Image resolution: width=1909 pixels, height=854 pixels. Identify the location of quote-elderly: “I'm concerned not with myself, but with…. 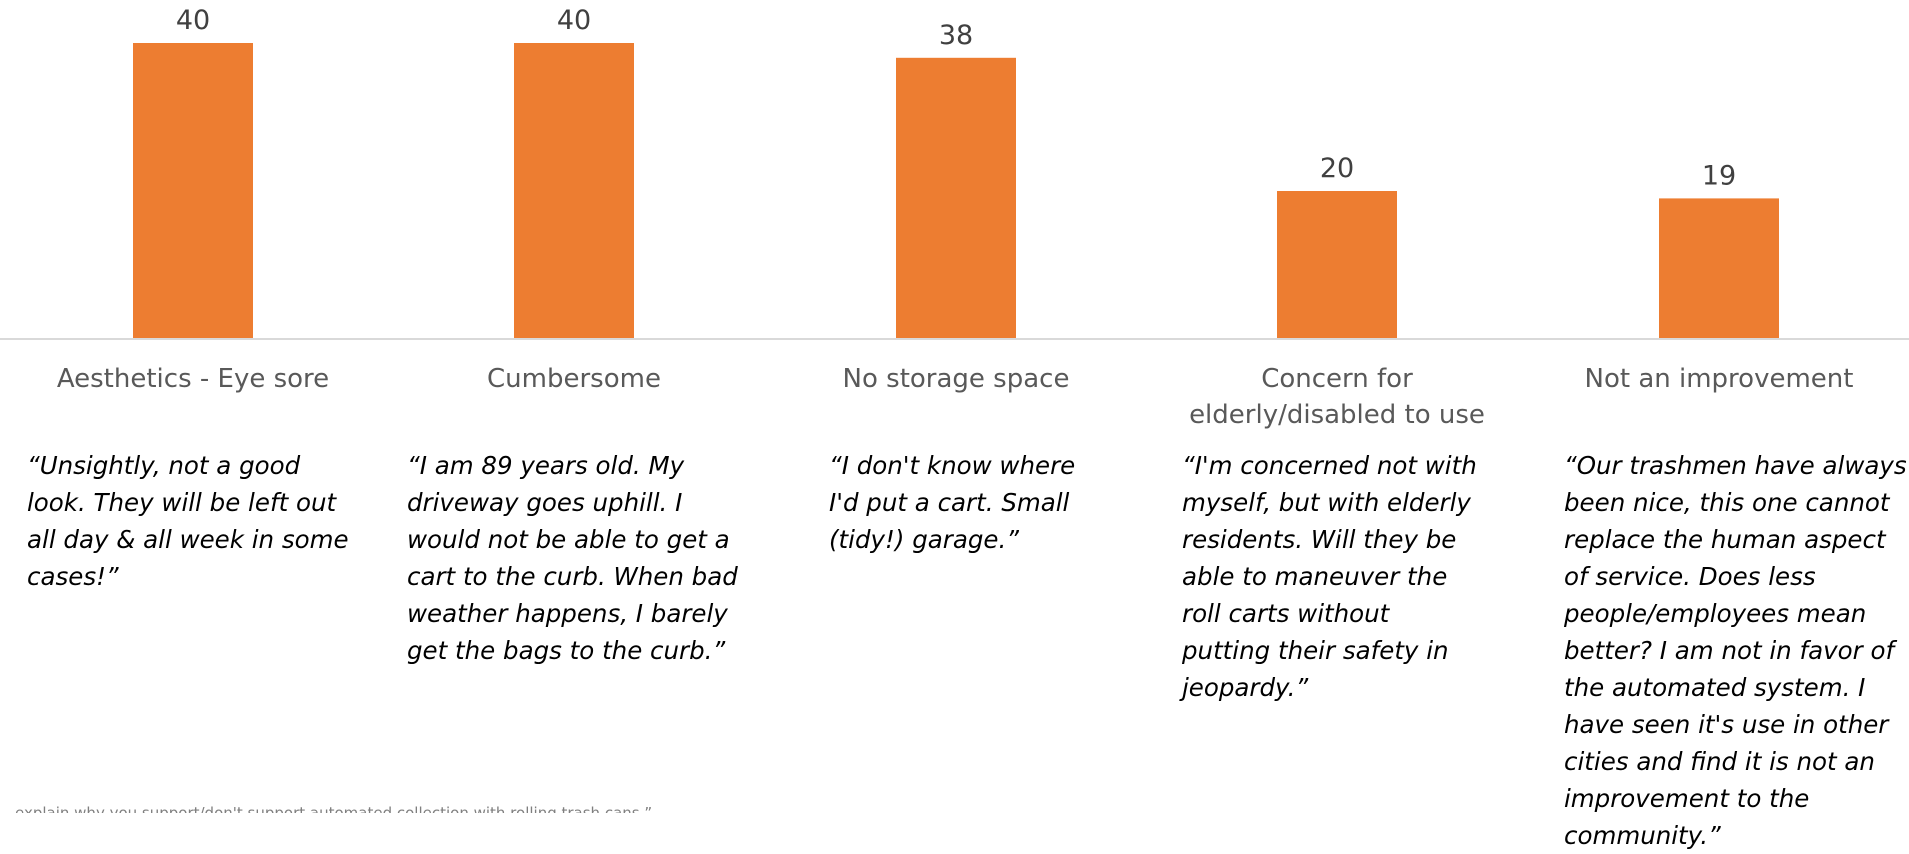
(1329, 576).